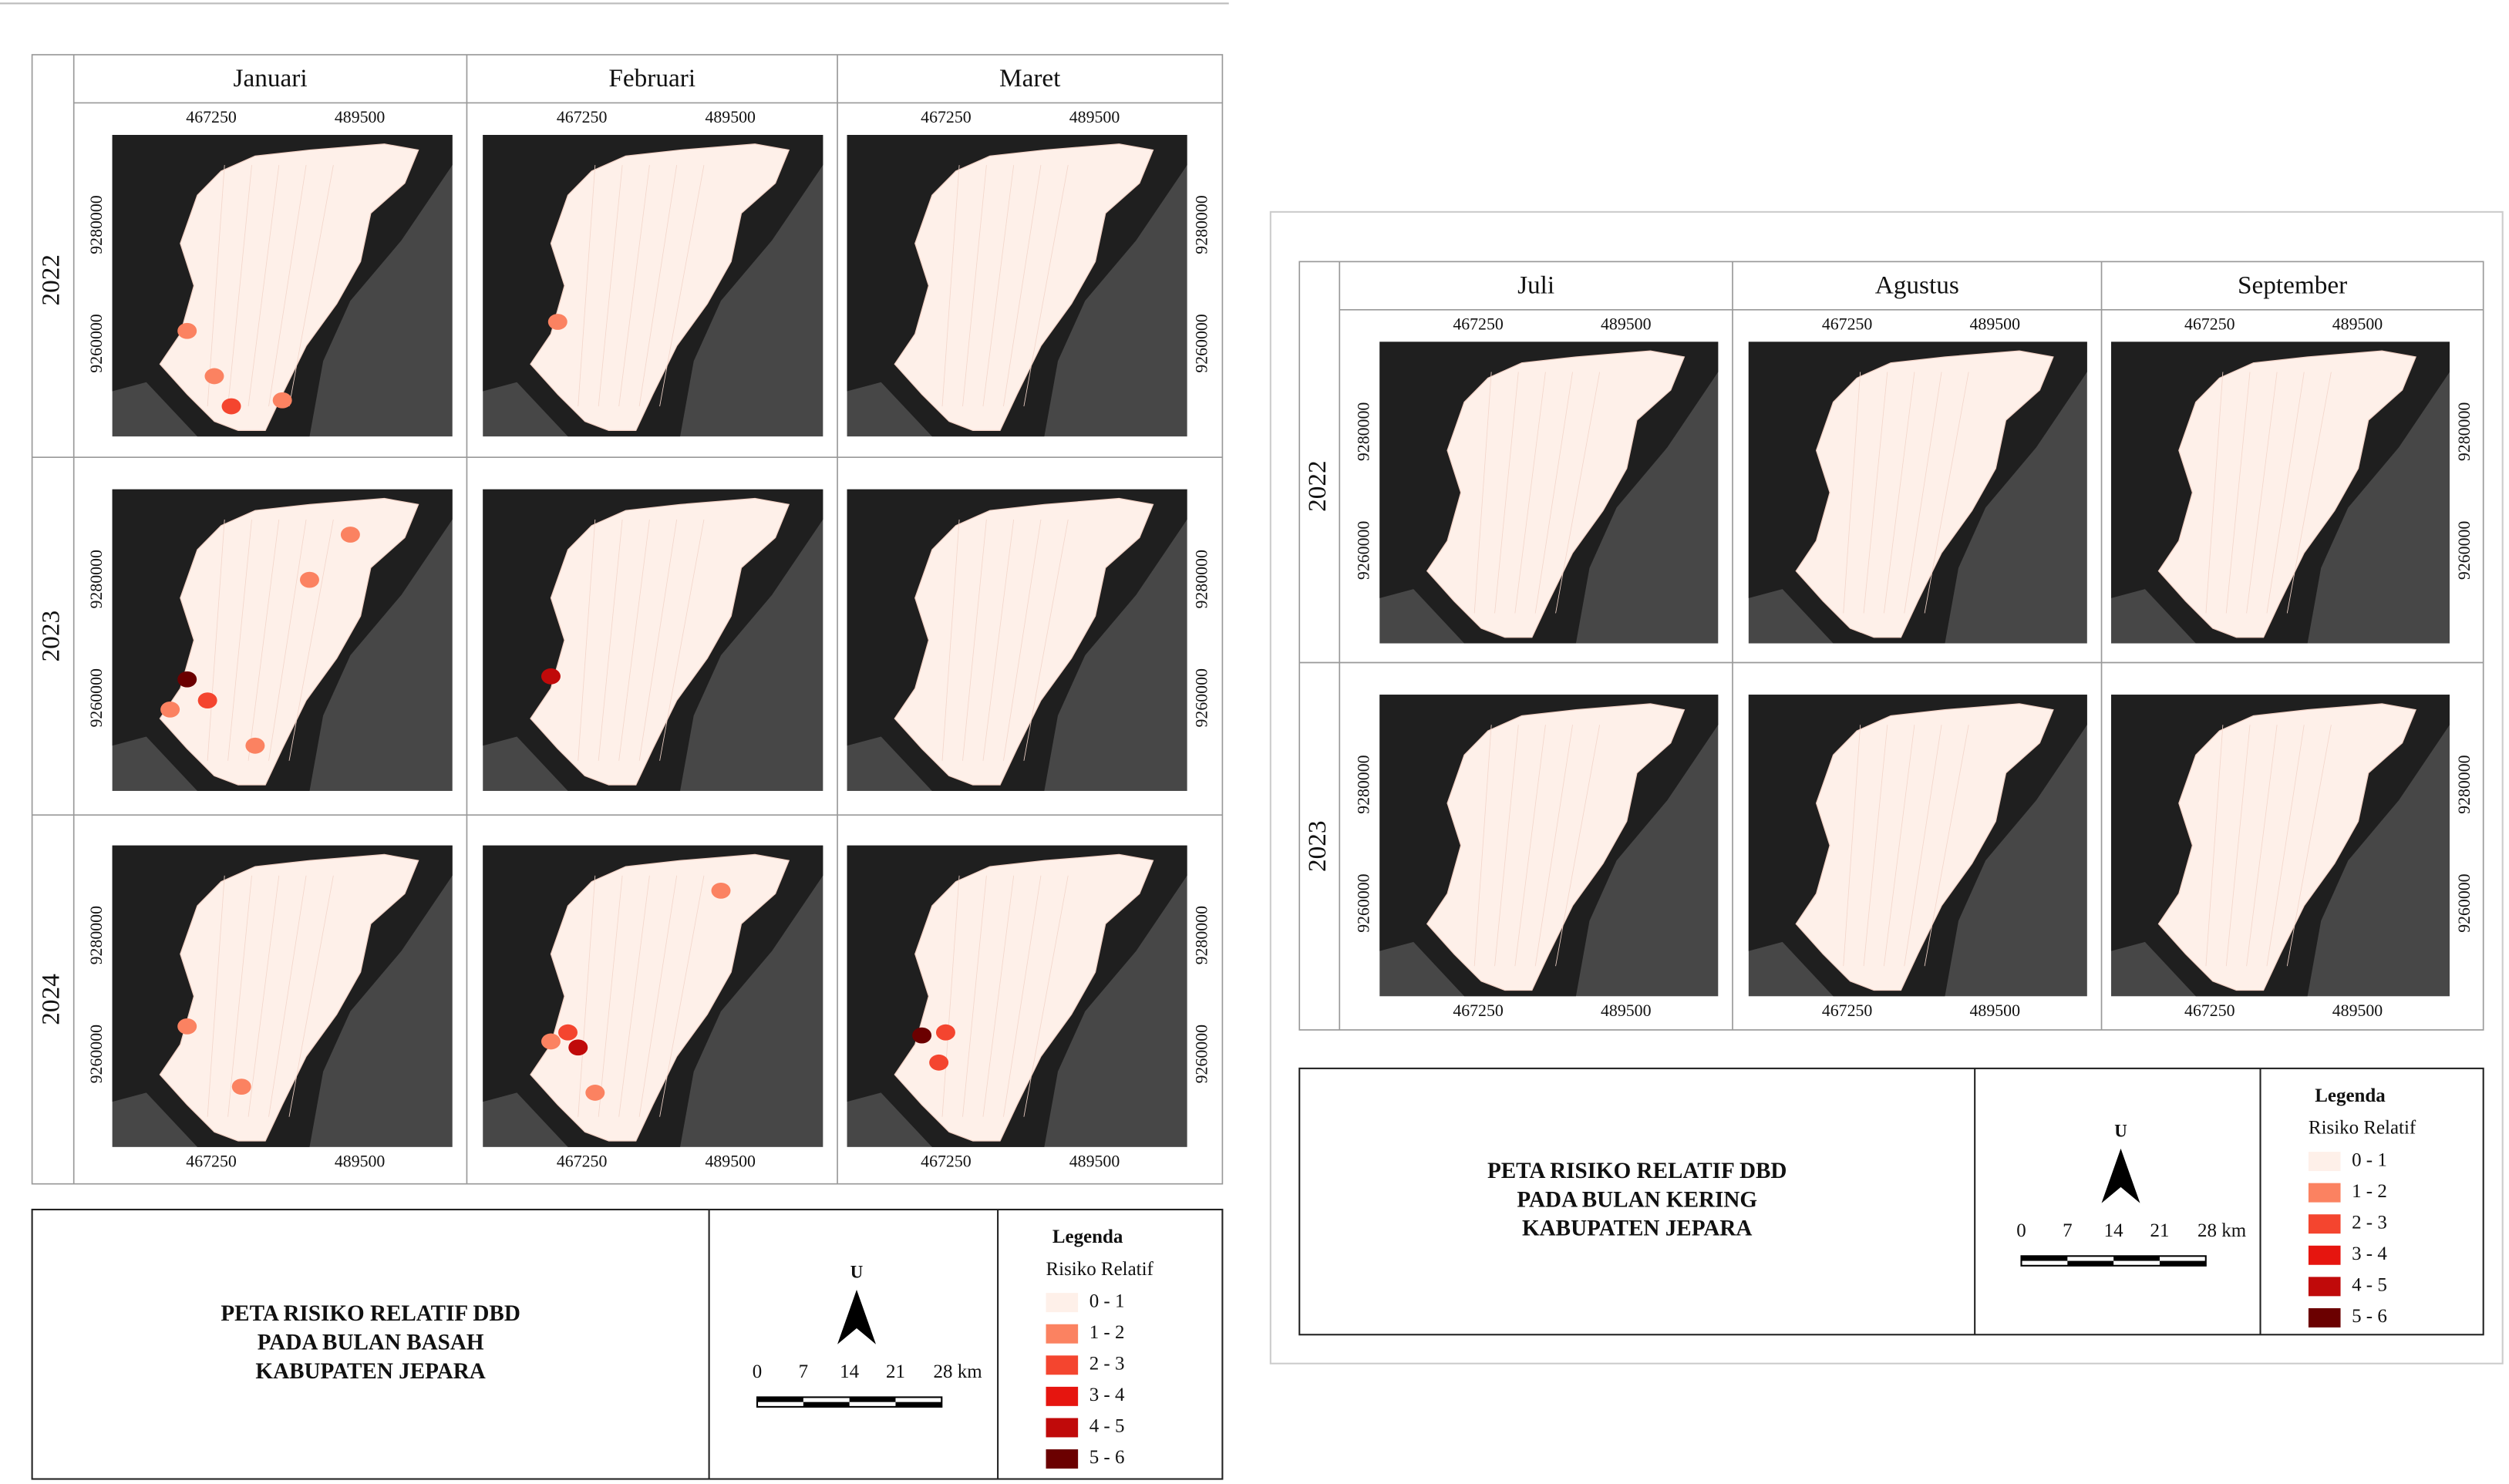  I want to click on legend-title: Legenda, so click(1087, 1237).